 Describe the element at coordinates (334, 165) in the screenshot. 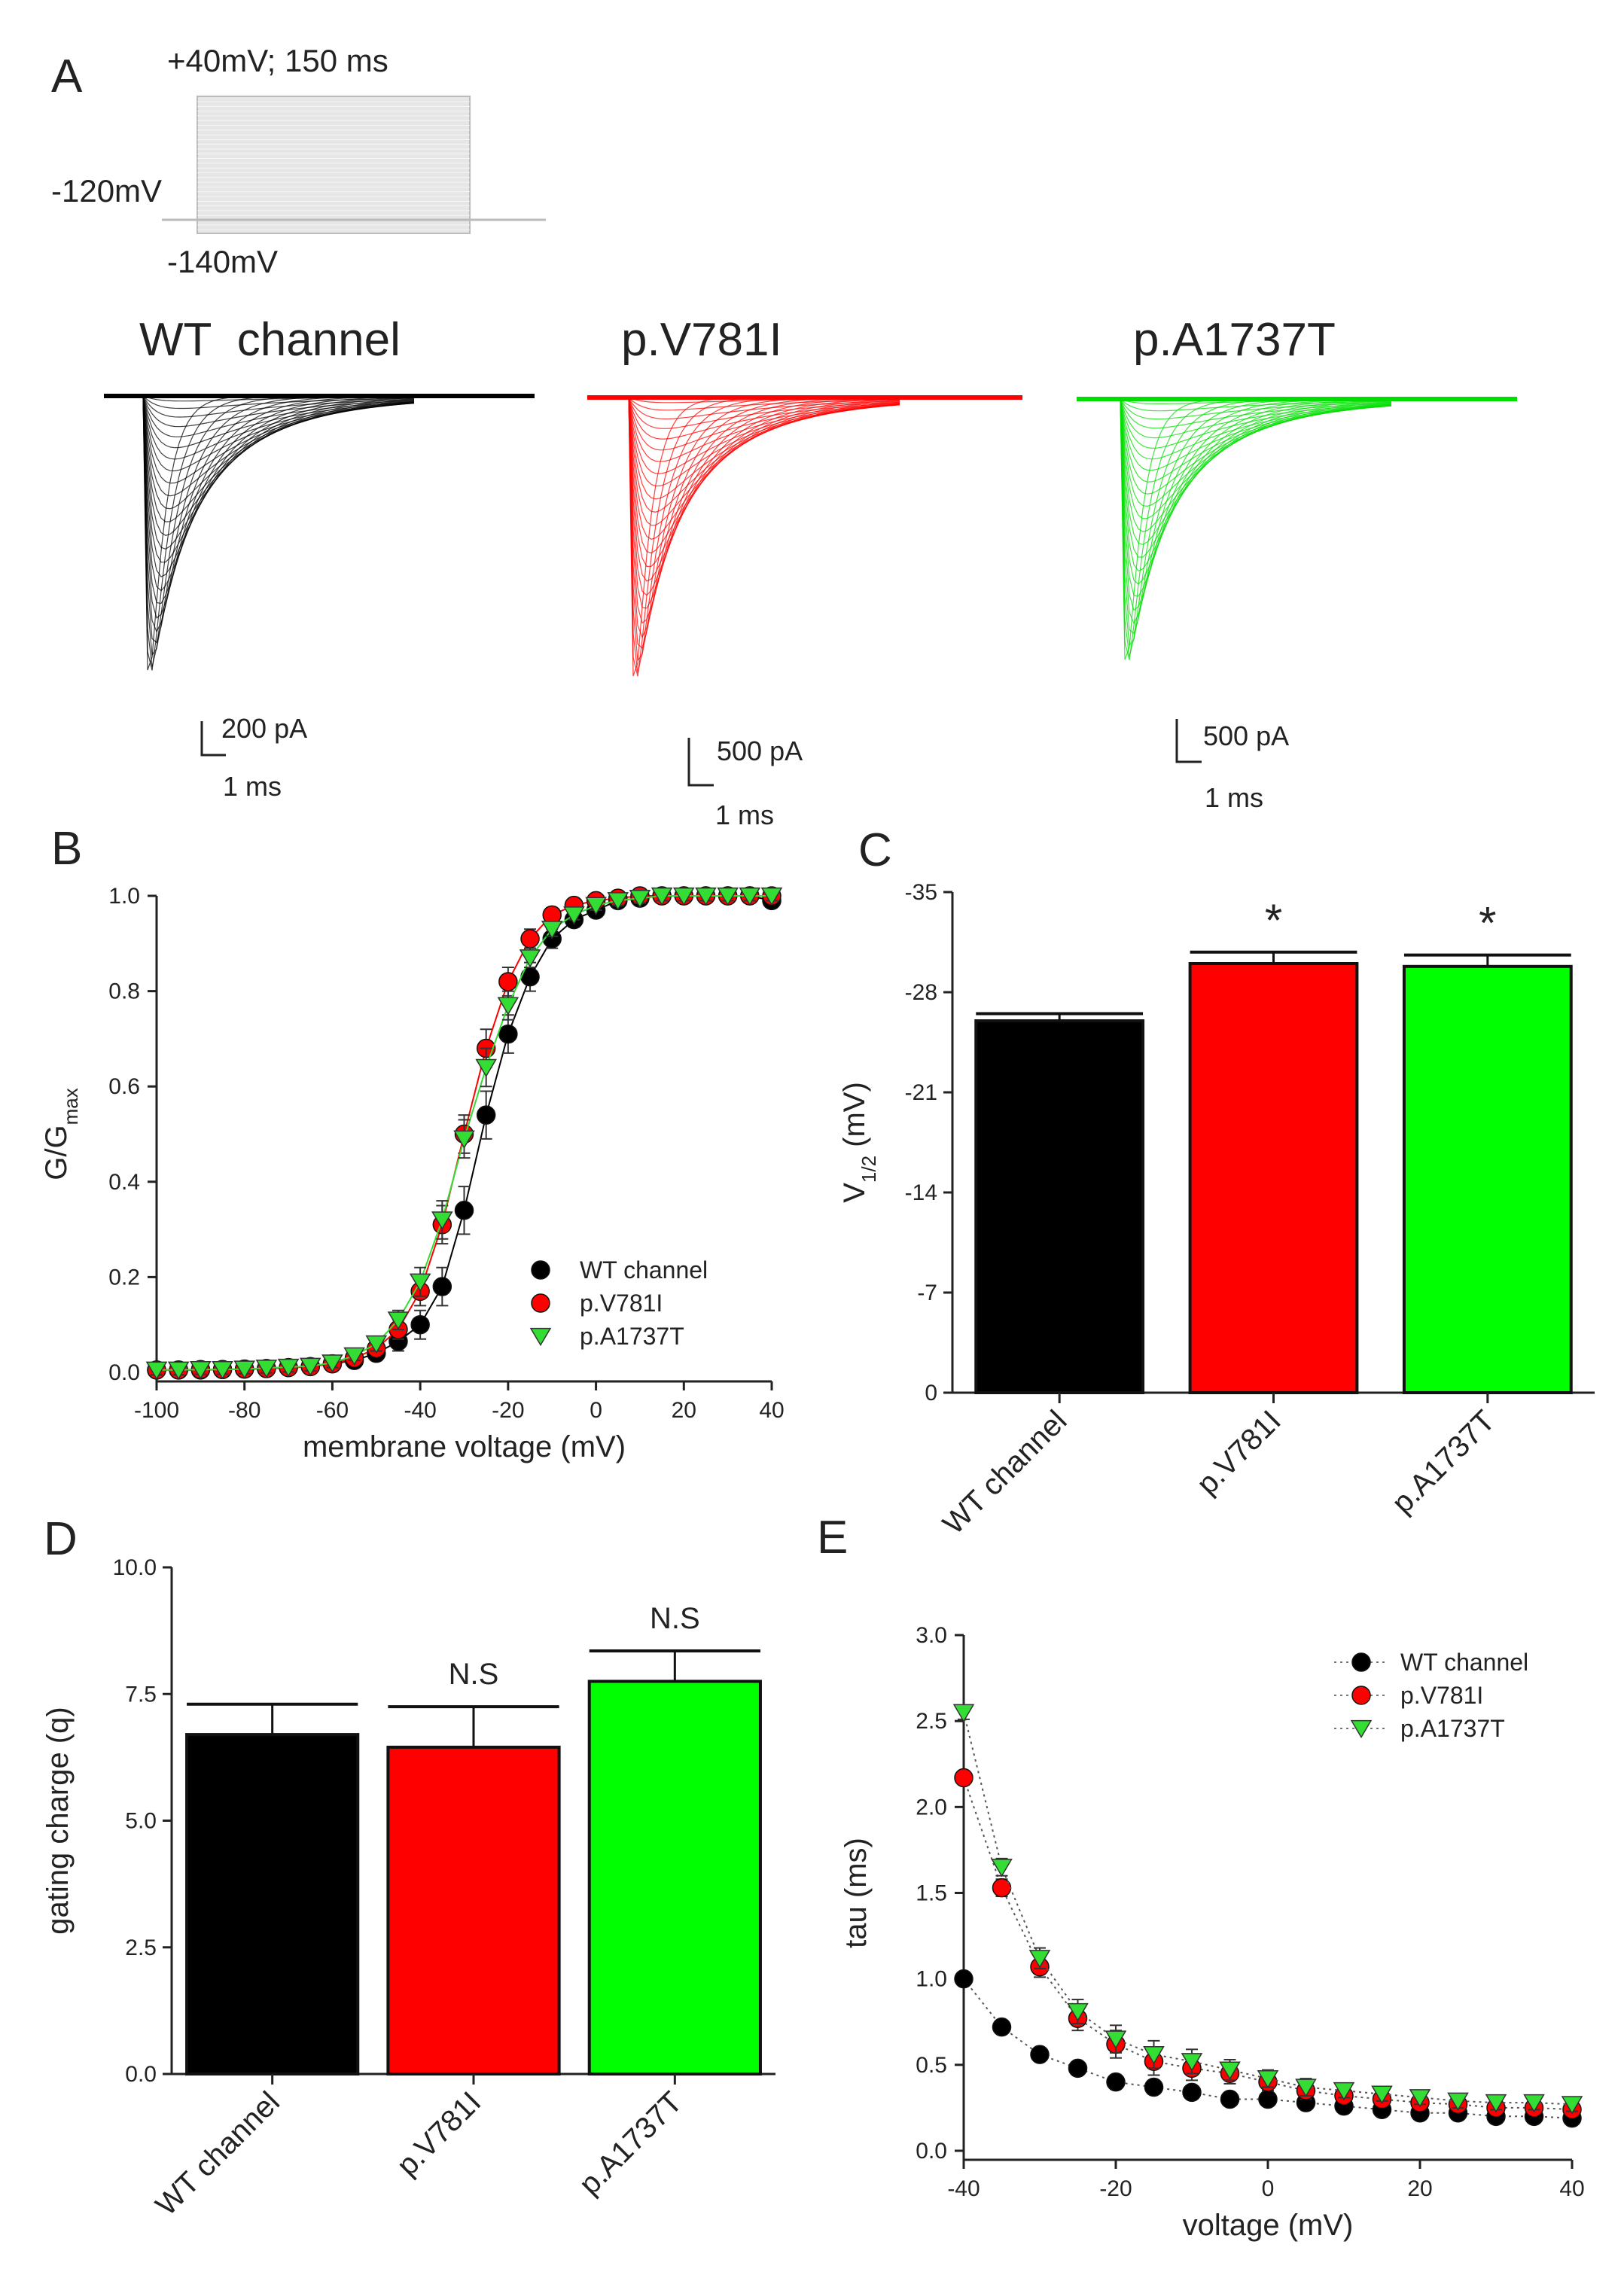

I see `protocol-block` at that location.